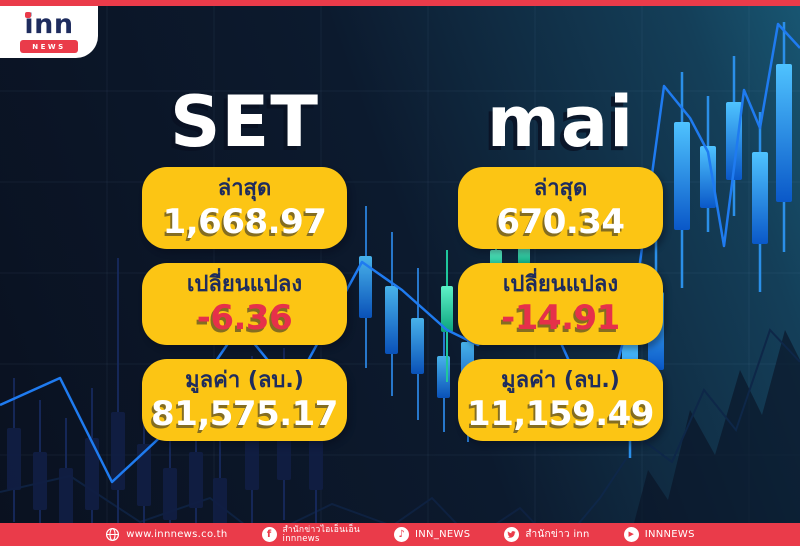 The height and width of the screenshot is (546, 800). Describe the element at coordinates (244, 189) in the screenshot. I see `set-latest-label: ล่าสุด` at that location.